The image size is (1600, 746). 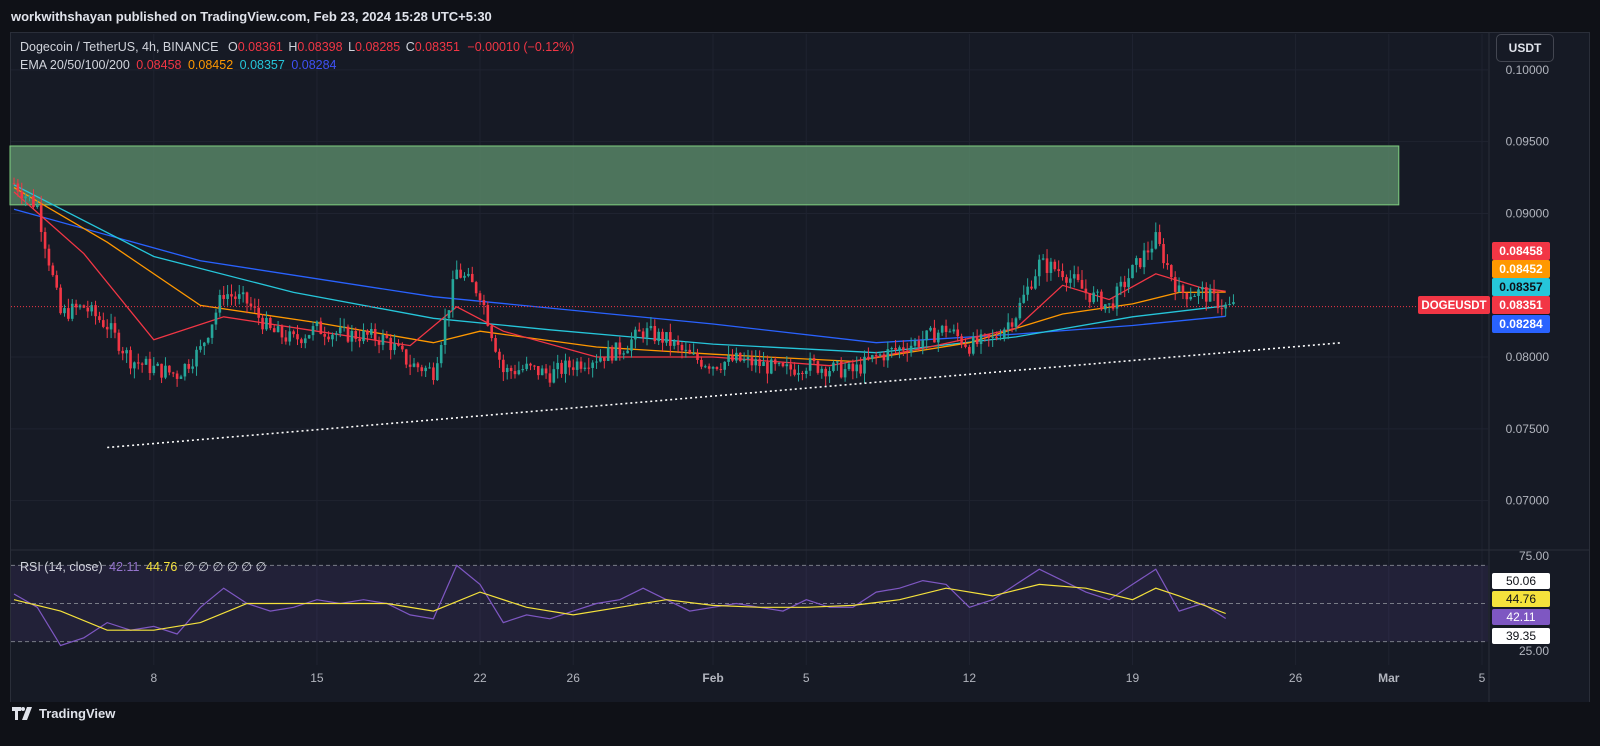 What do you see at coordinates (119, 47) in the screenshot?
I see `symbol-title: Dogecoin / TetherUS, 4h, BINANCE` at bounding box center [119, 47].